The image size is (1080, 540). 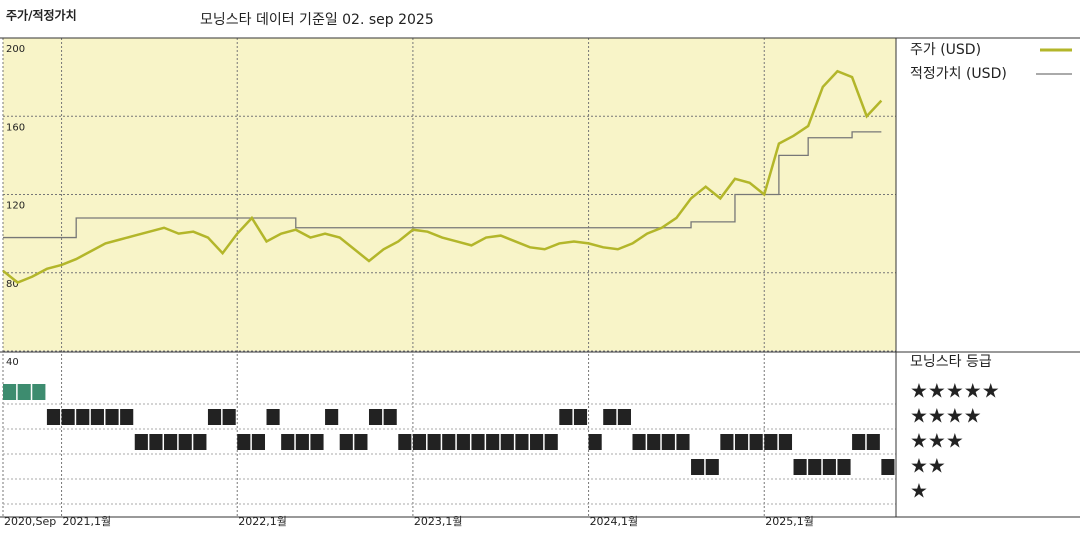 What do you see at coordinates (15, 206) in the screenshot?
I see `y-tick-label: 120` at bounding box center [15, 206].